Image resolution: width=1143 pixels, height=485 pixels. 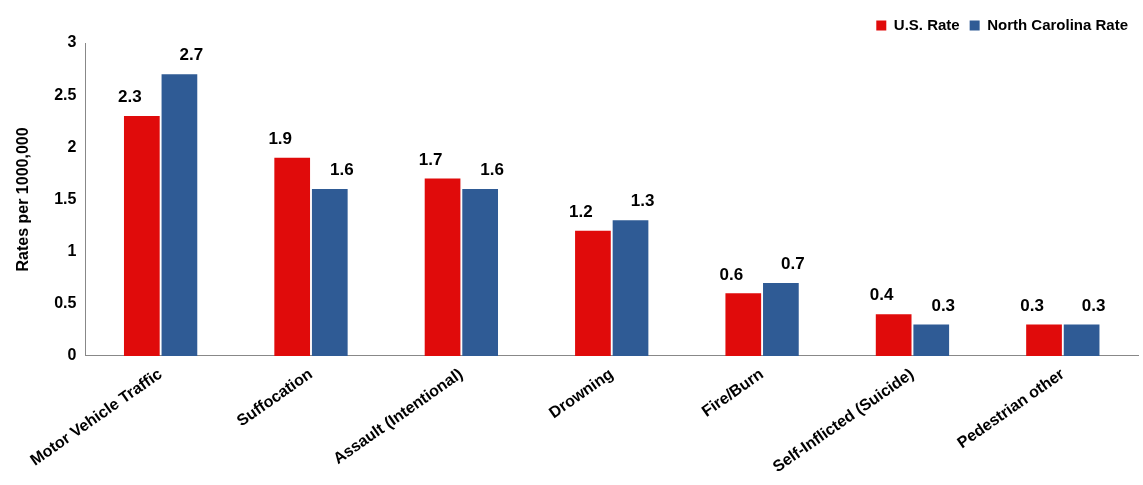 What do you see at coordinates (130, 97) in the screenshot?
I see `data-label: 2.3` at bounding box center [130, 97].